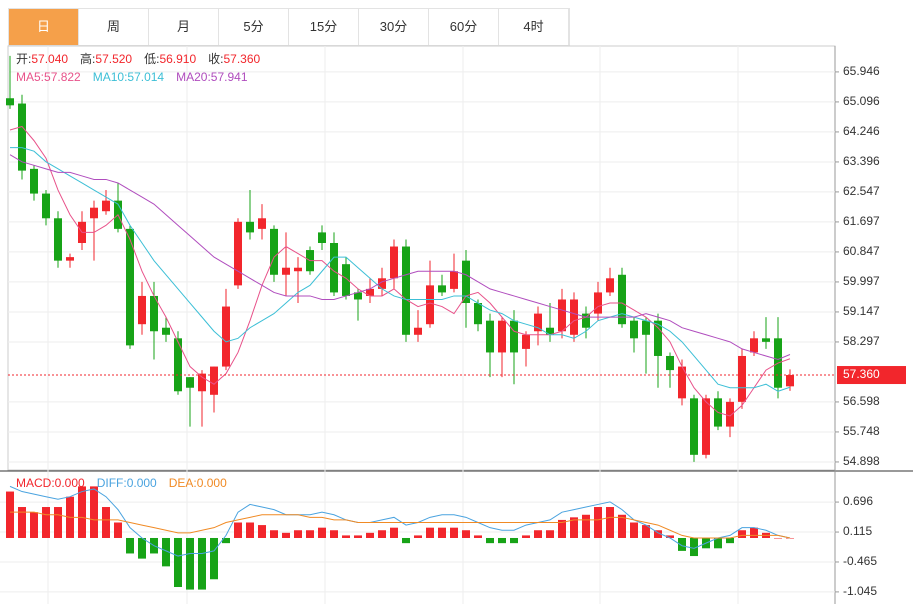  What do you see at coordinates (44, 27) in the screenshot?
I see `period-tab: 日` at bounding box center [44, 27].